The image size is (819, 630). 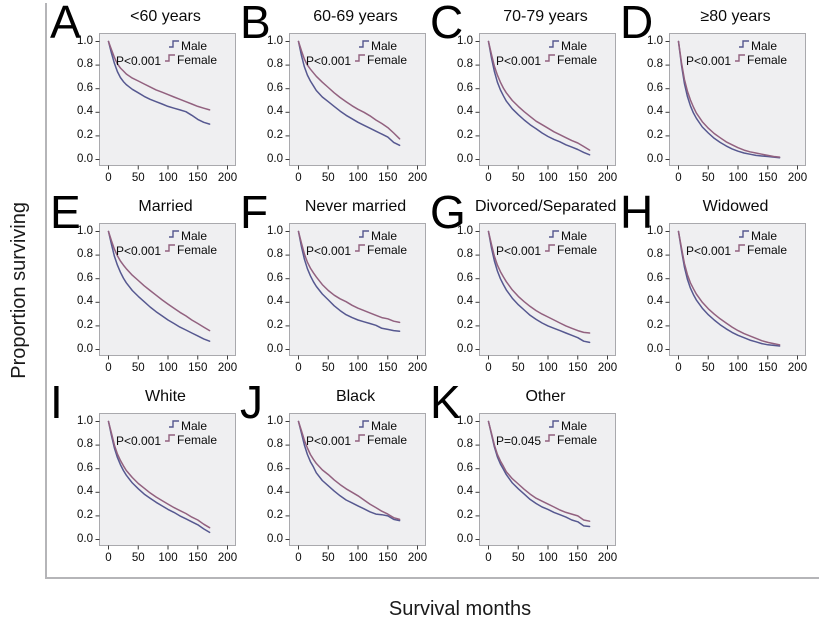 What do you see at coordinates (165, 206) in the screenshot?
I see `panel-title: Married` at bounding box center [165, 206].